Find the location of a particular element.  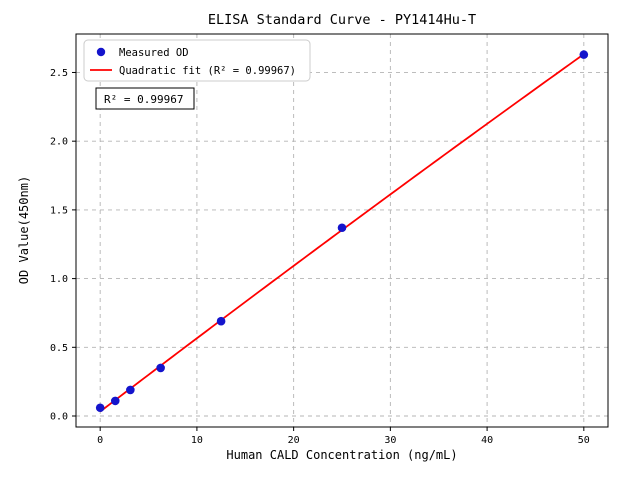

y-tick-label: 0.0 is located at coordinates (59, 417).